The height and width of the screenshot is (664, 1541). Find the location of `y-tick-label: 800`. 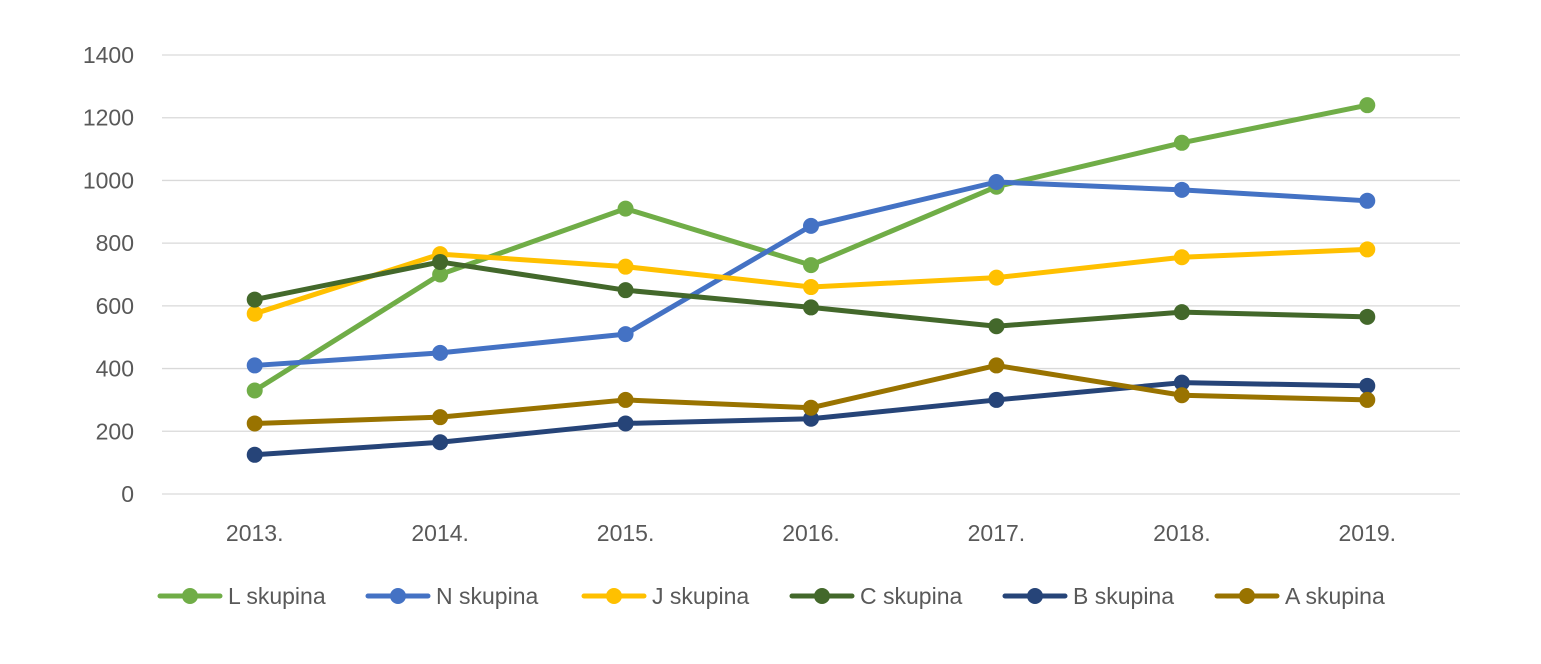

y-tick-label: 800 is located at coordinates (115, 243).